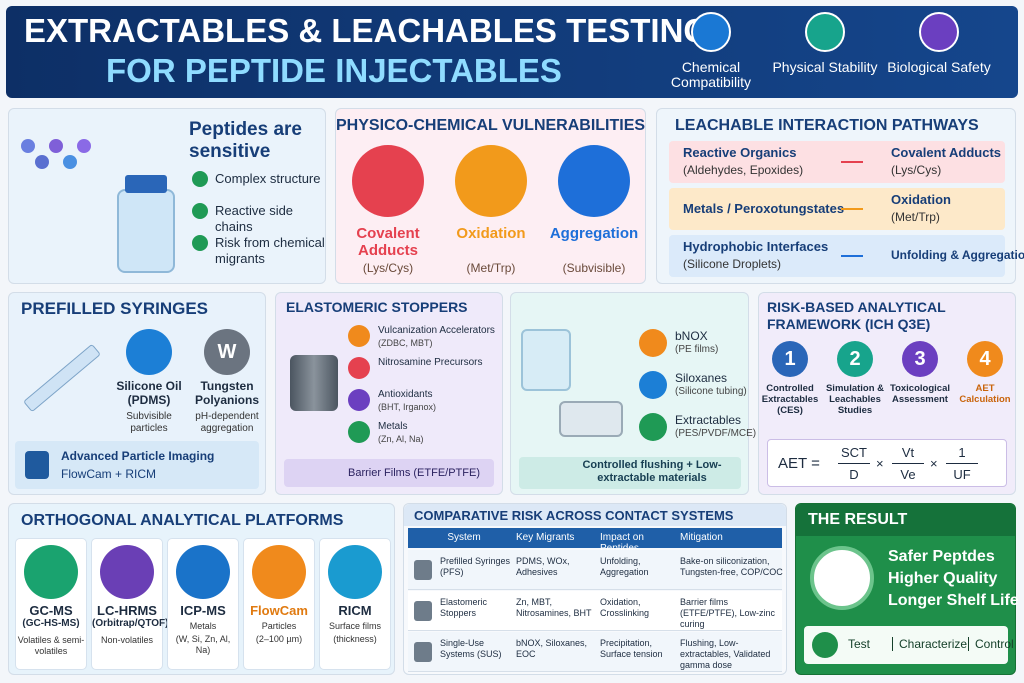 The image size is (1024, 683). I want to click on platform-note: Metals, so click(203, 626).